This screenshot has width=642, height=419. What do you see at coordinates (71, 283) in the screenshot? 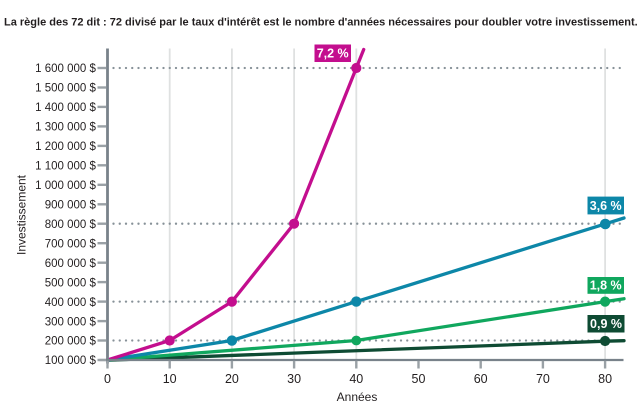
I see `svg-text: 500 000 $` at bounding box center [71, 283].